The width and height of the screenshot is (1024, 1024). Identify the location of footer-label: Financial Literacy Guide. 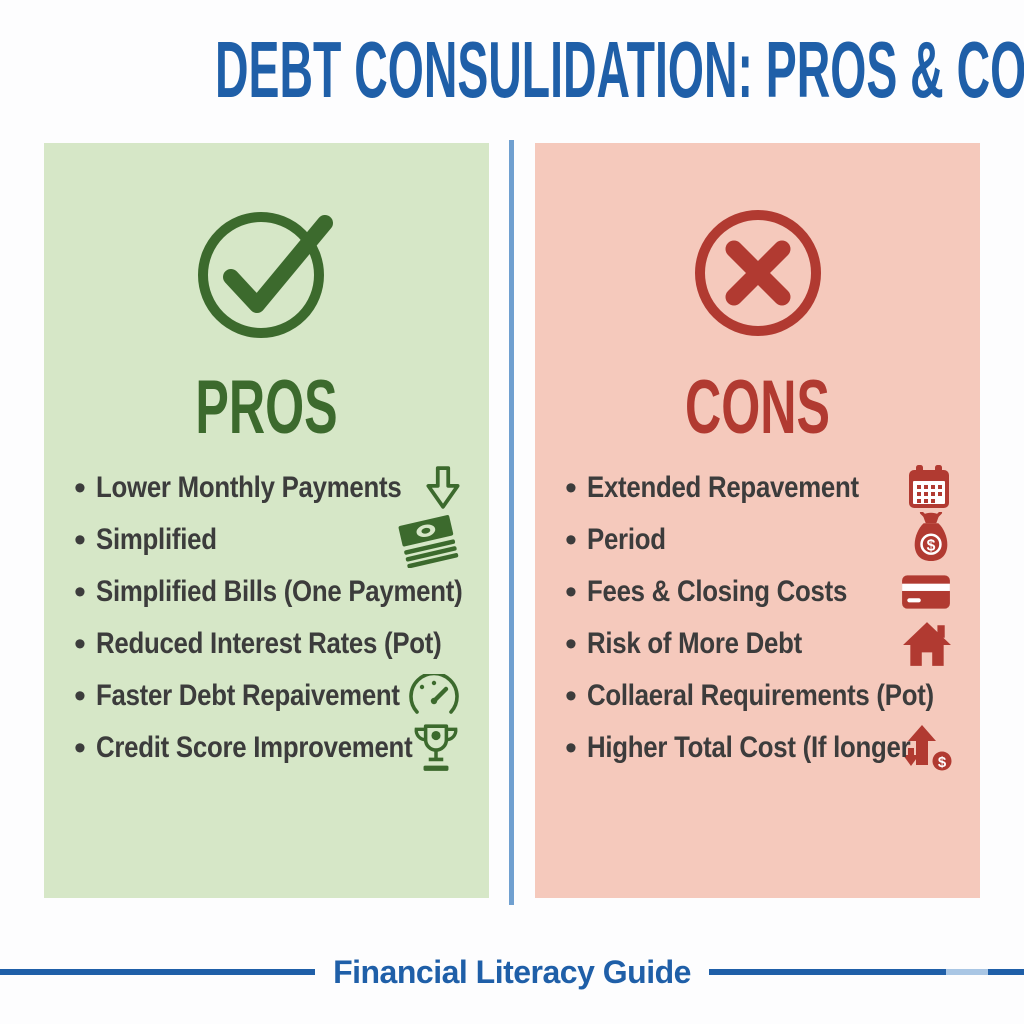
(512, 971).